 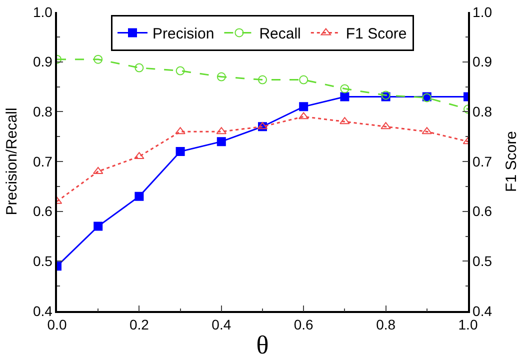 What do you see at coordinates (511, 161) in the screenshot?
I see `y2-axis-title: F1 Score` at bounding box center [511, 161].